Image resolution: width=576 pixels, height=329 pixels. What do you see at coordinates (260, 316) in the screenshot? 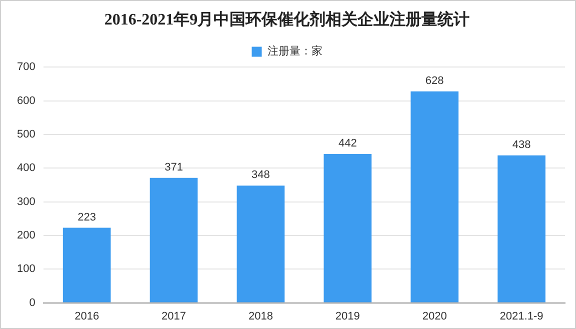
I see `x-tick-label: 2018` at bounding box center [260, 316].